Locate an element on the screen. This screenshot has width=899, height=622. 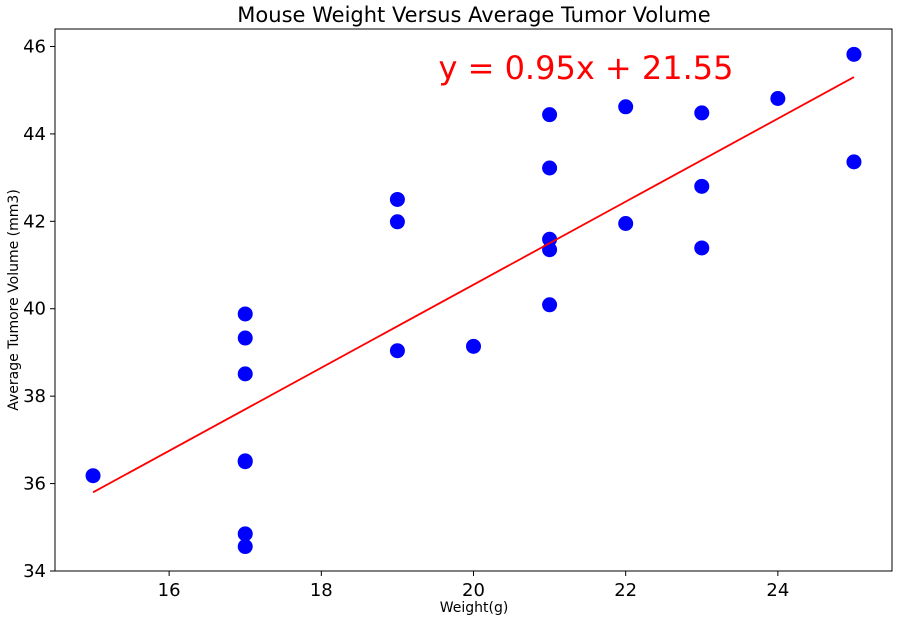
y-tick-label: 44 is located at coordinates (34, 134).